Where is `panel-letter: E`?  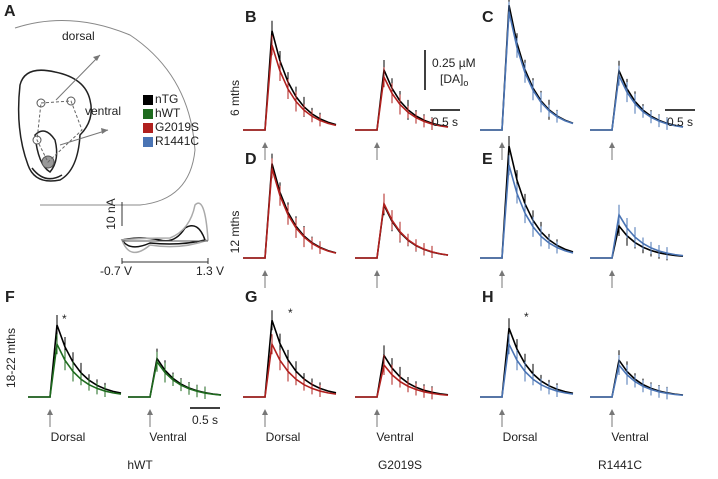
panel-letter: E is located at coordinates (487, 159).